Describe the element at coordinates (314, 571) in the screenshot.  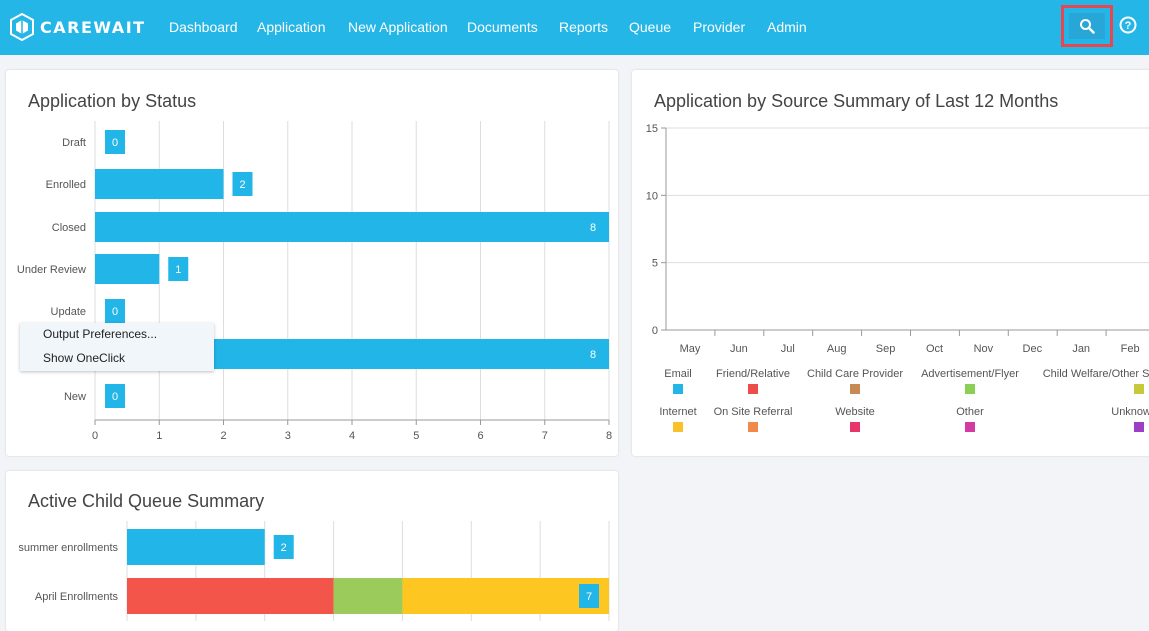
I see `queue-chart: summer enrollments 2 April Enrollments 7` at that location.